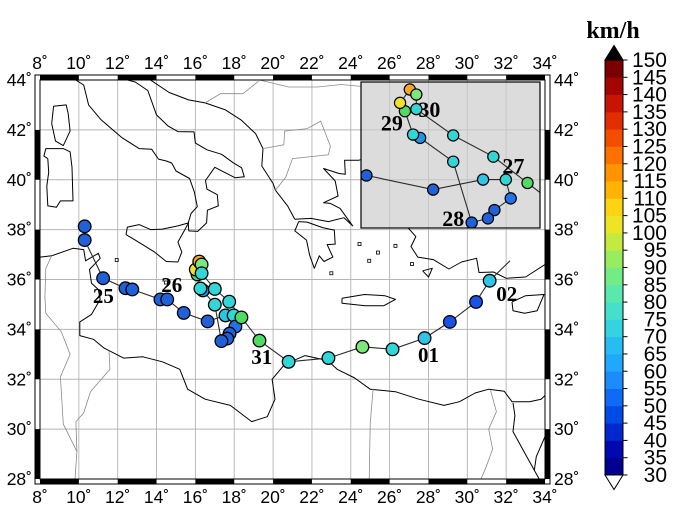  Describe the element at coordinates (649, 112) in the screenshot. I see `colorbar-tick-label: 135` at that location.